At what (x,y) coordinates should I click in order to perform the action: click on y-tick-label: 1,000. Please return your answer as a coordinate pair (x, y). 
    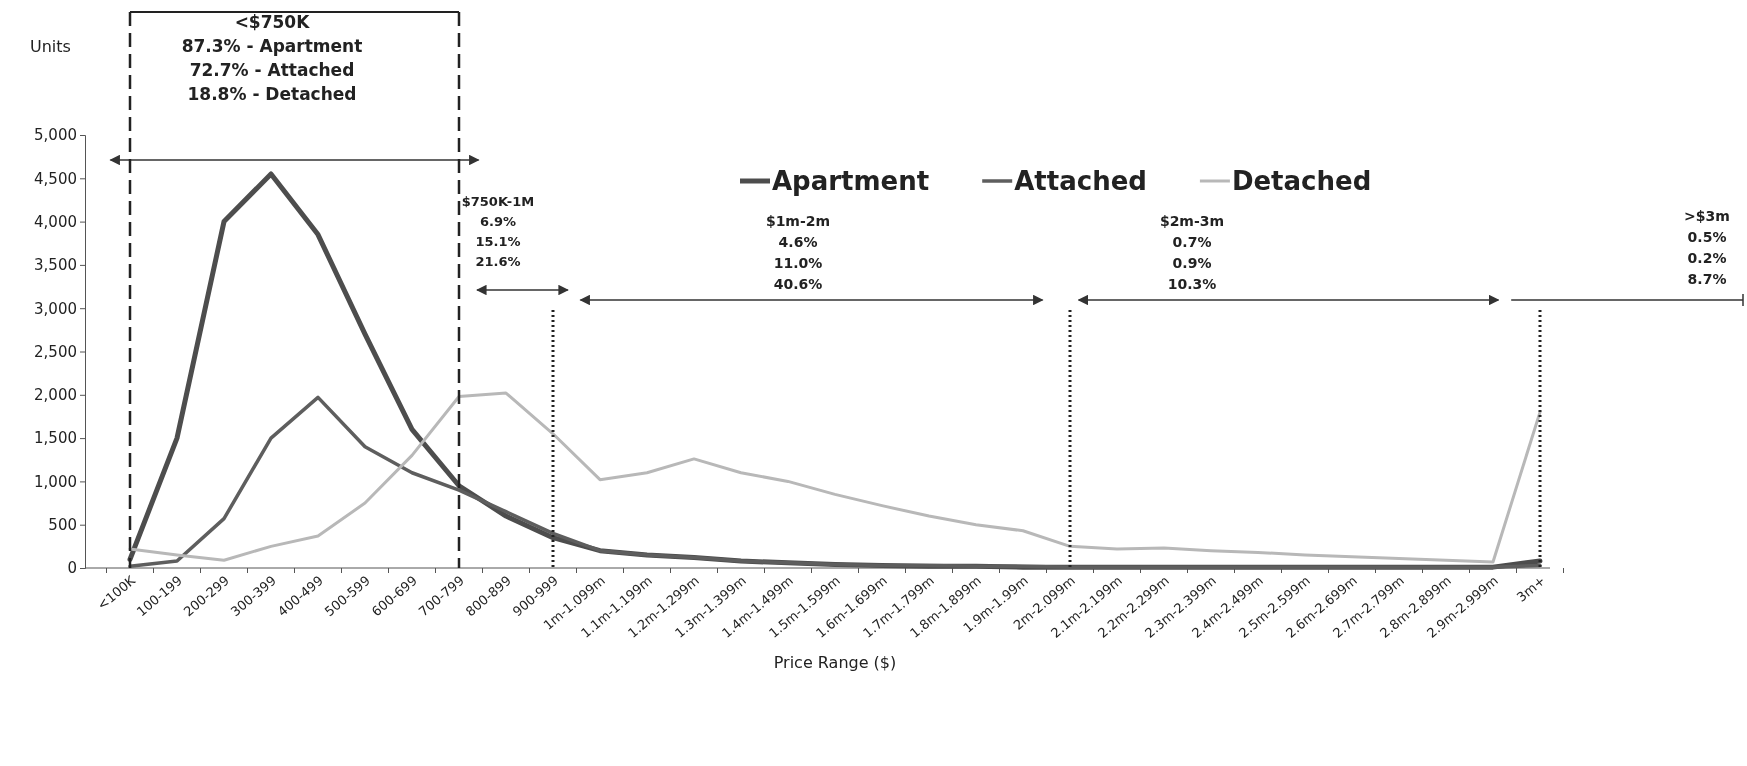
    Looking at the image, I should click on (55, 481).